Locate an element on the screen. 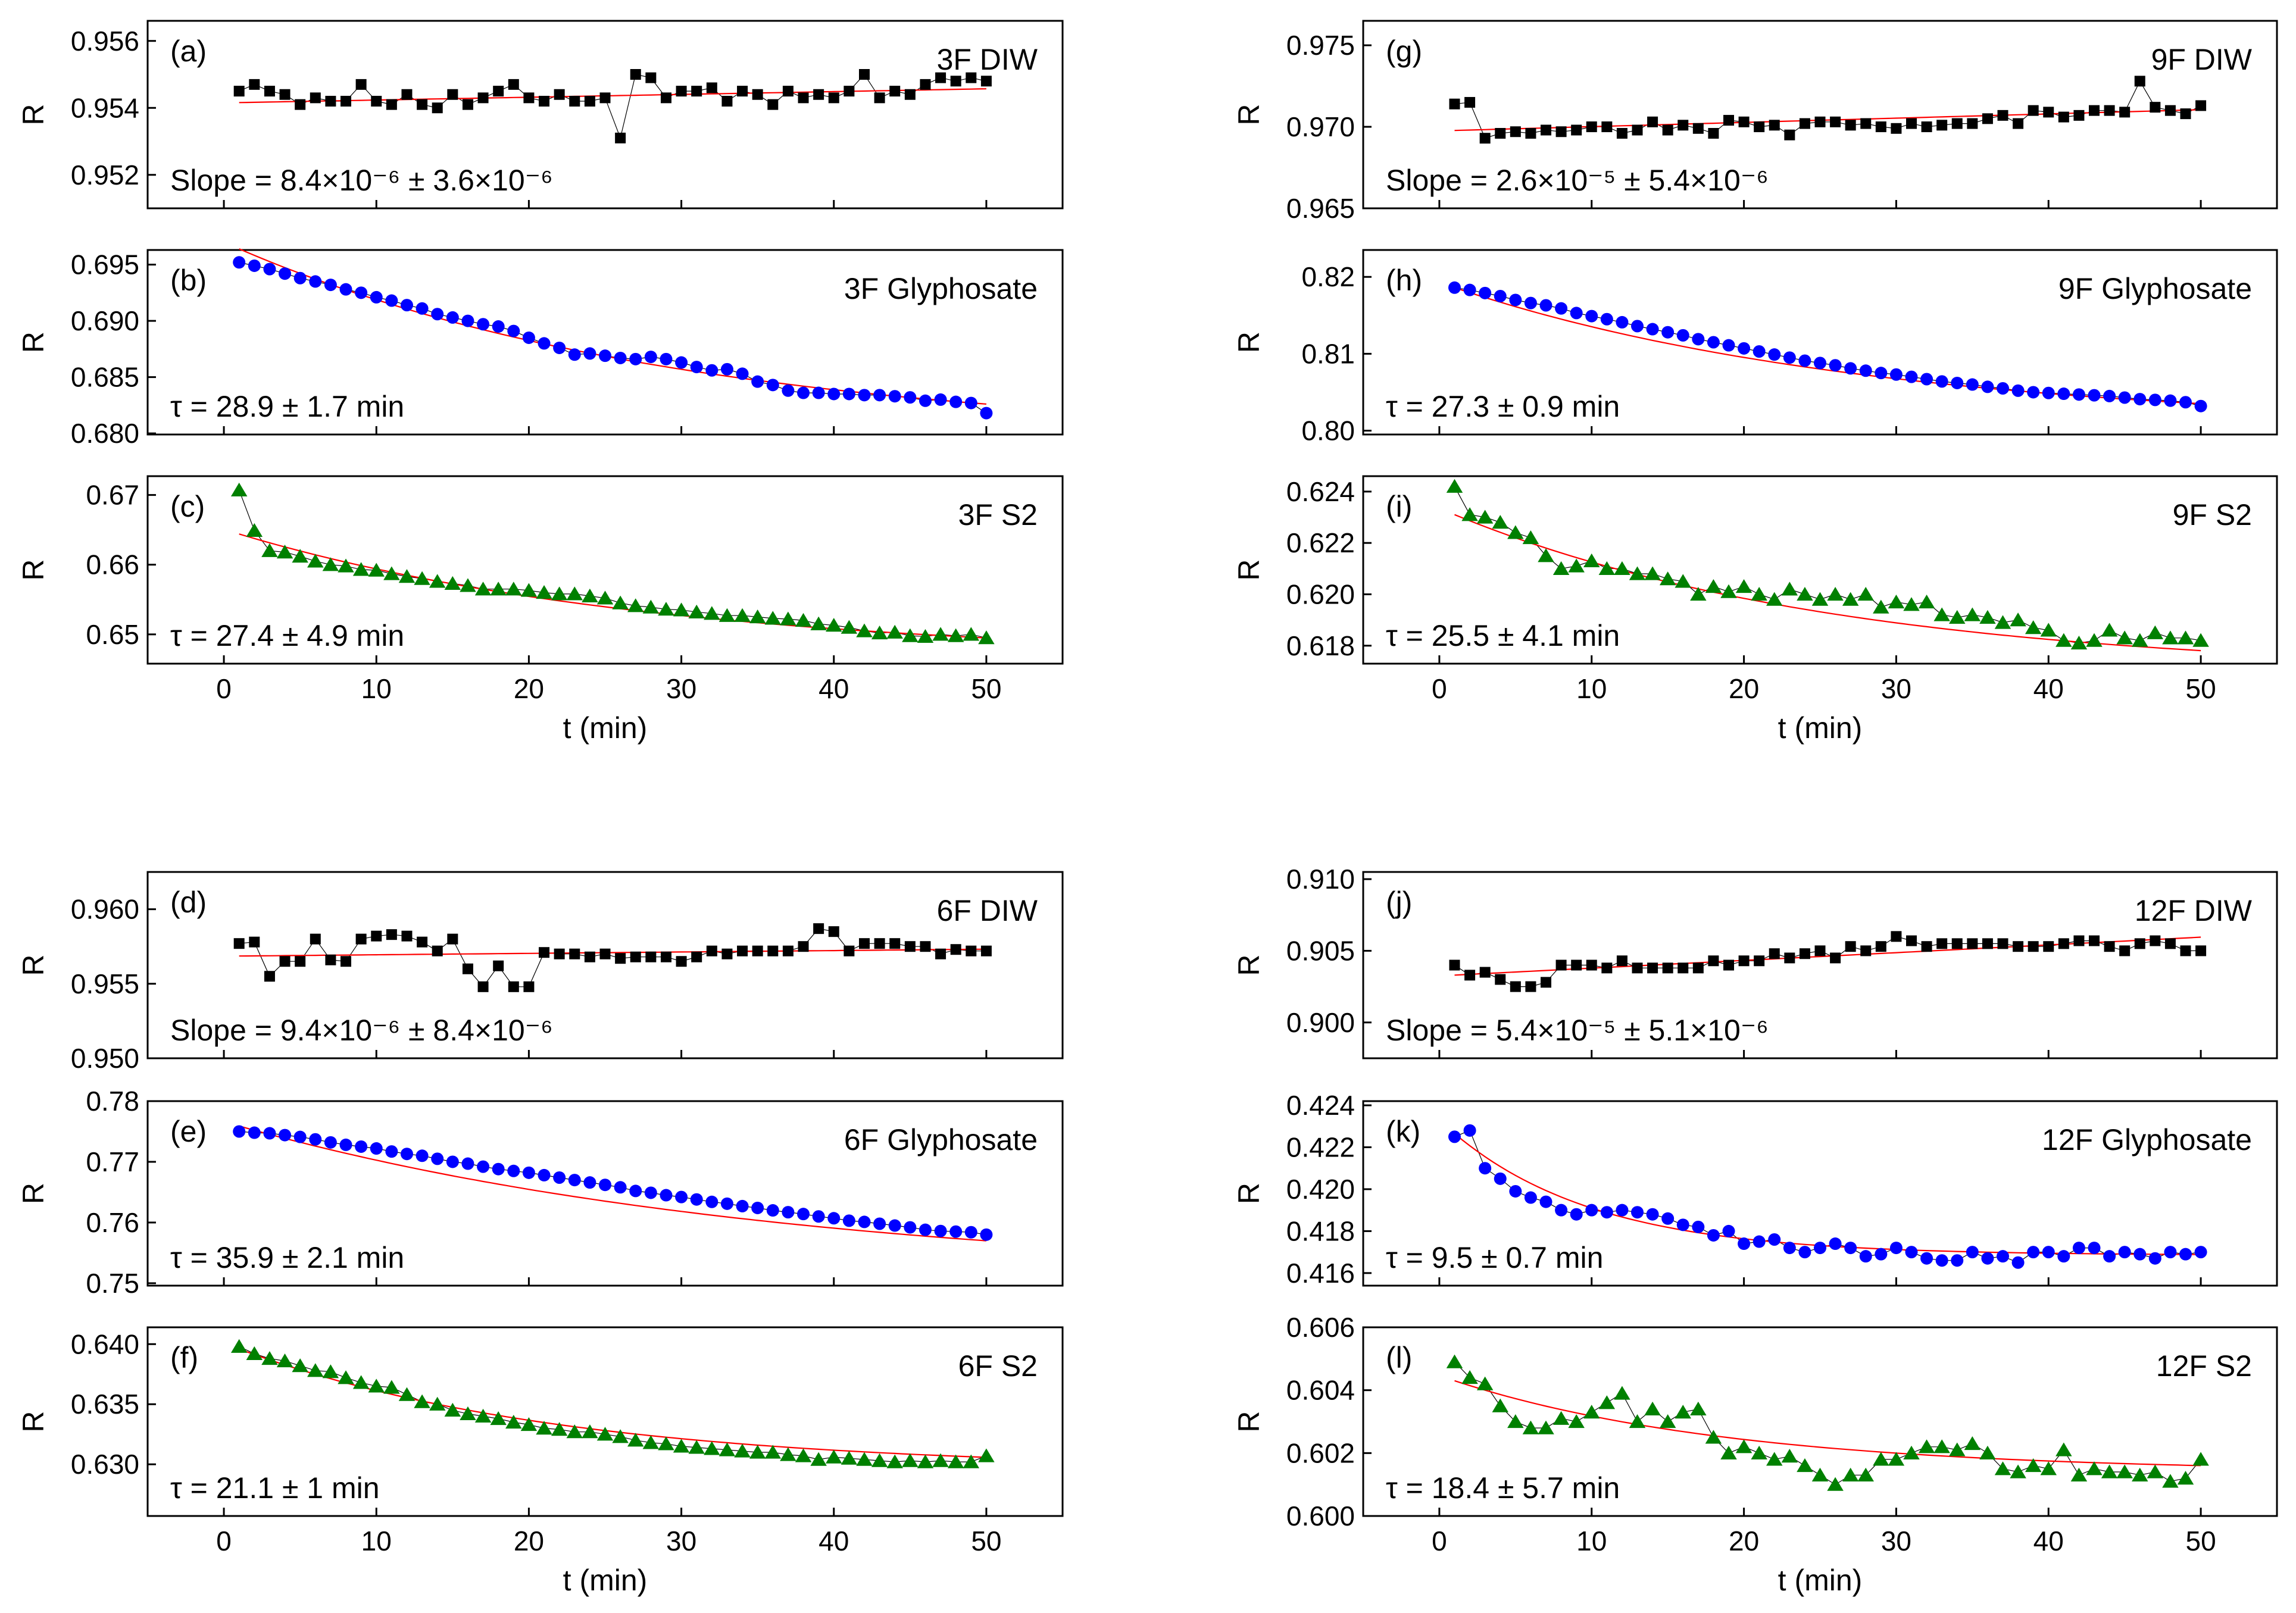  fit-annotation: τ = 35.9 ± 2.1 min is located at coordinates (287, 1258).